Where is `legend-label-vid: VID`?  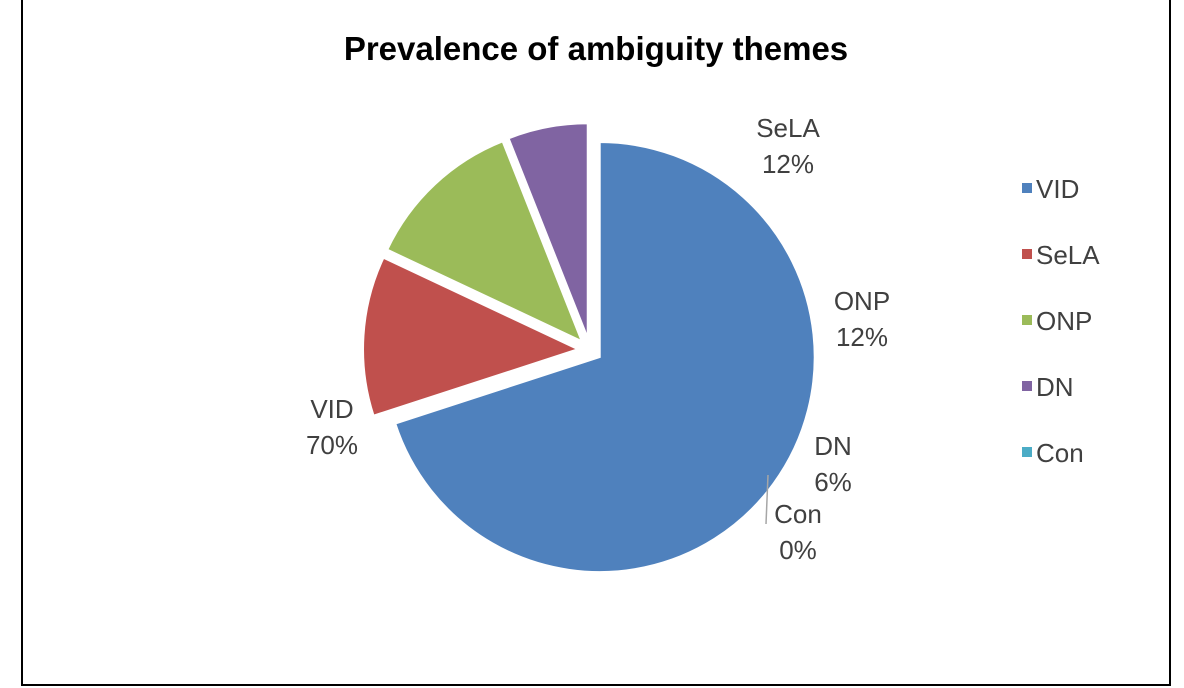 legend-label-vid: VID is located at coordinates (1057, 189).